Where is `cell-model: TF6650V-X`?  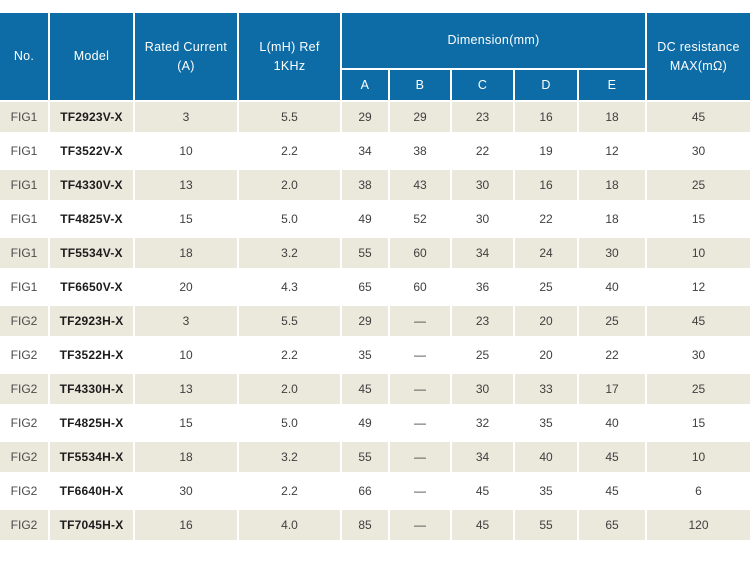 cell-model: TF6650V-X is located at coordinates (90, 287).